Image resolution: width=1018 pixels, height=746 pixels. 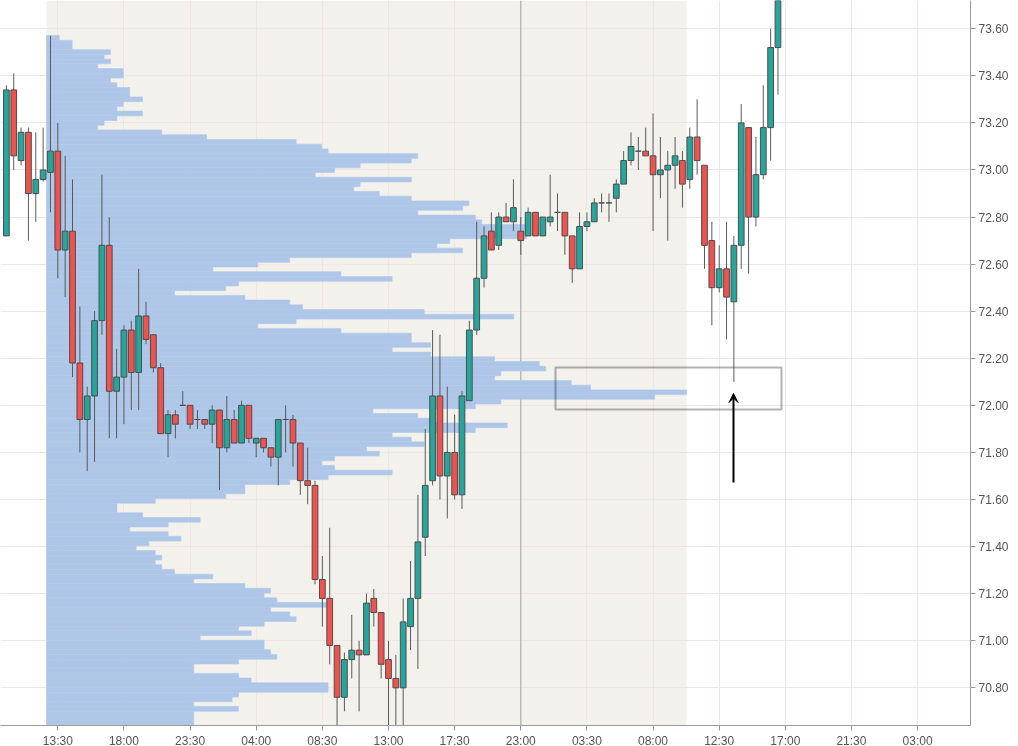 I want to click on y-tick-label: 72.20, so click(x=993, y=358).